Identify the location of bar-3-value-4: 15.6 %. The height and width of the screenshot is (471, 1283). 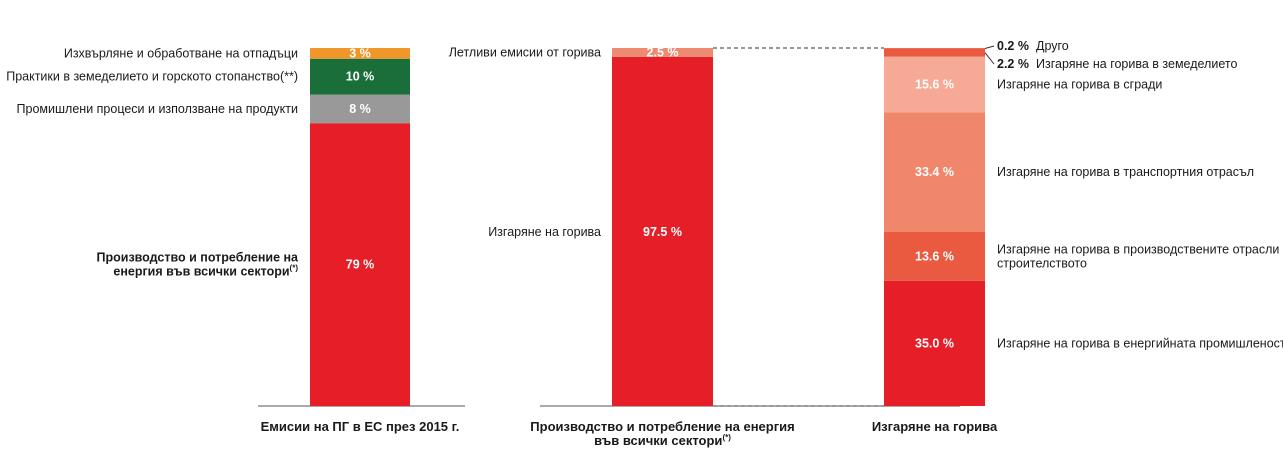
(934, 85).